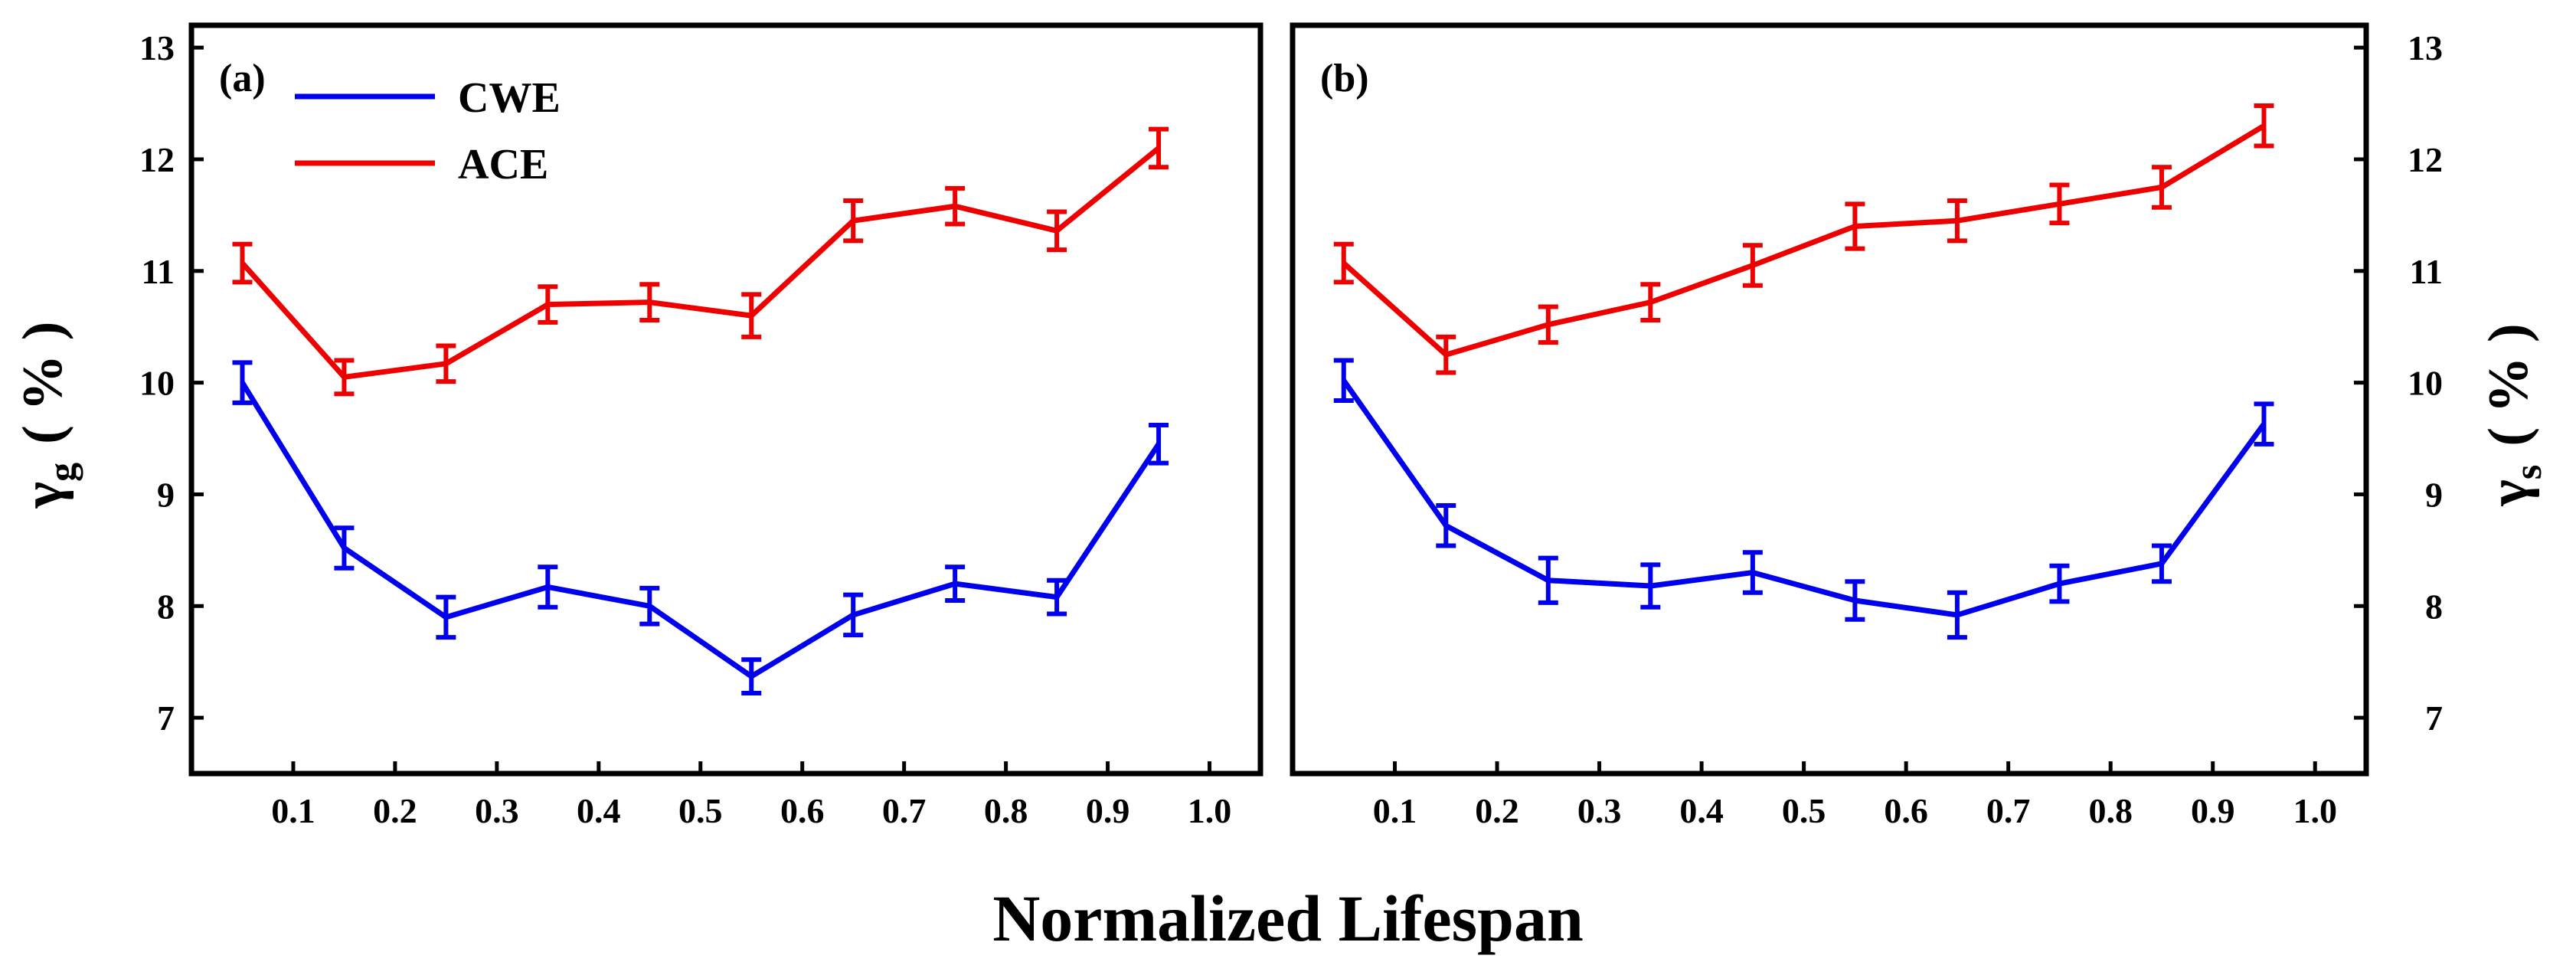 The image size is (2576, 975). I want to click on panel-label: (a), so click(242, 78).